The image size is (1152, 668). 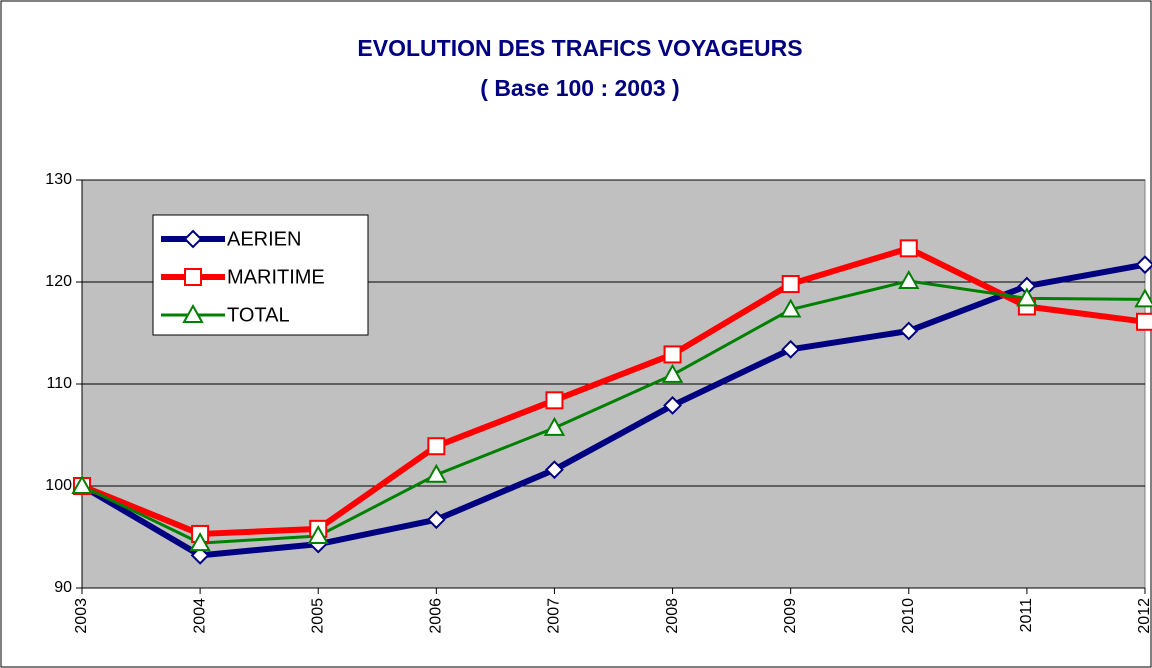 What do you see at coordinates (1144, 616) in the screenshot?
I see `x-tick-label: 2012` at bounding box center [1144, 616].